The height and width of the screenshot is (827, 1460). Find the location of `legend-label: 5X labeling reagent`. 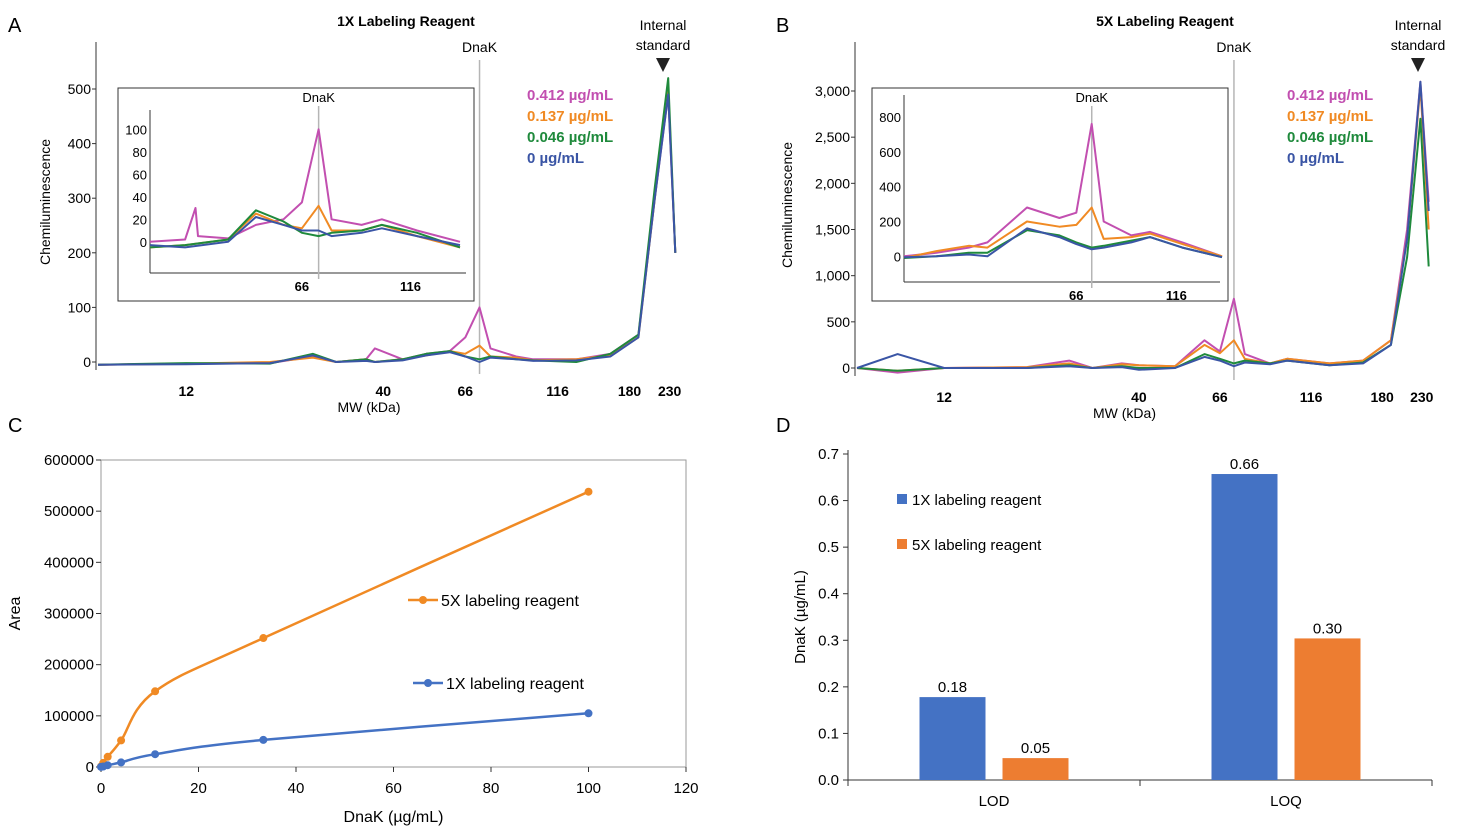

legend-label: 5X labeling reagent is located at coordinates (510, 601).